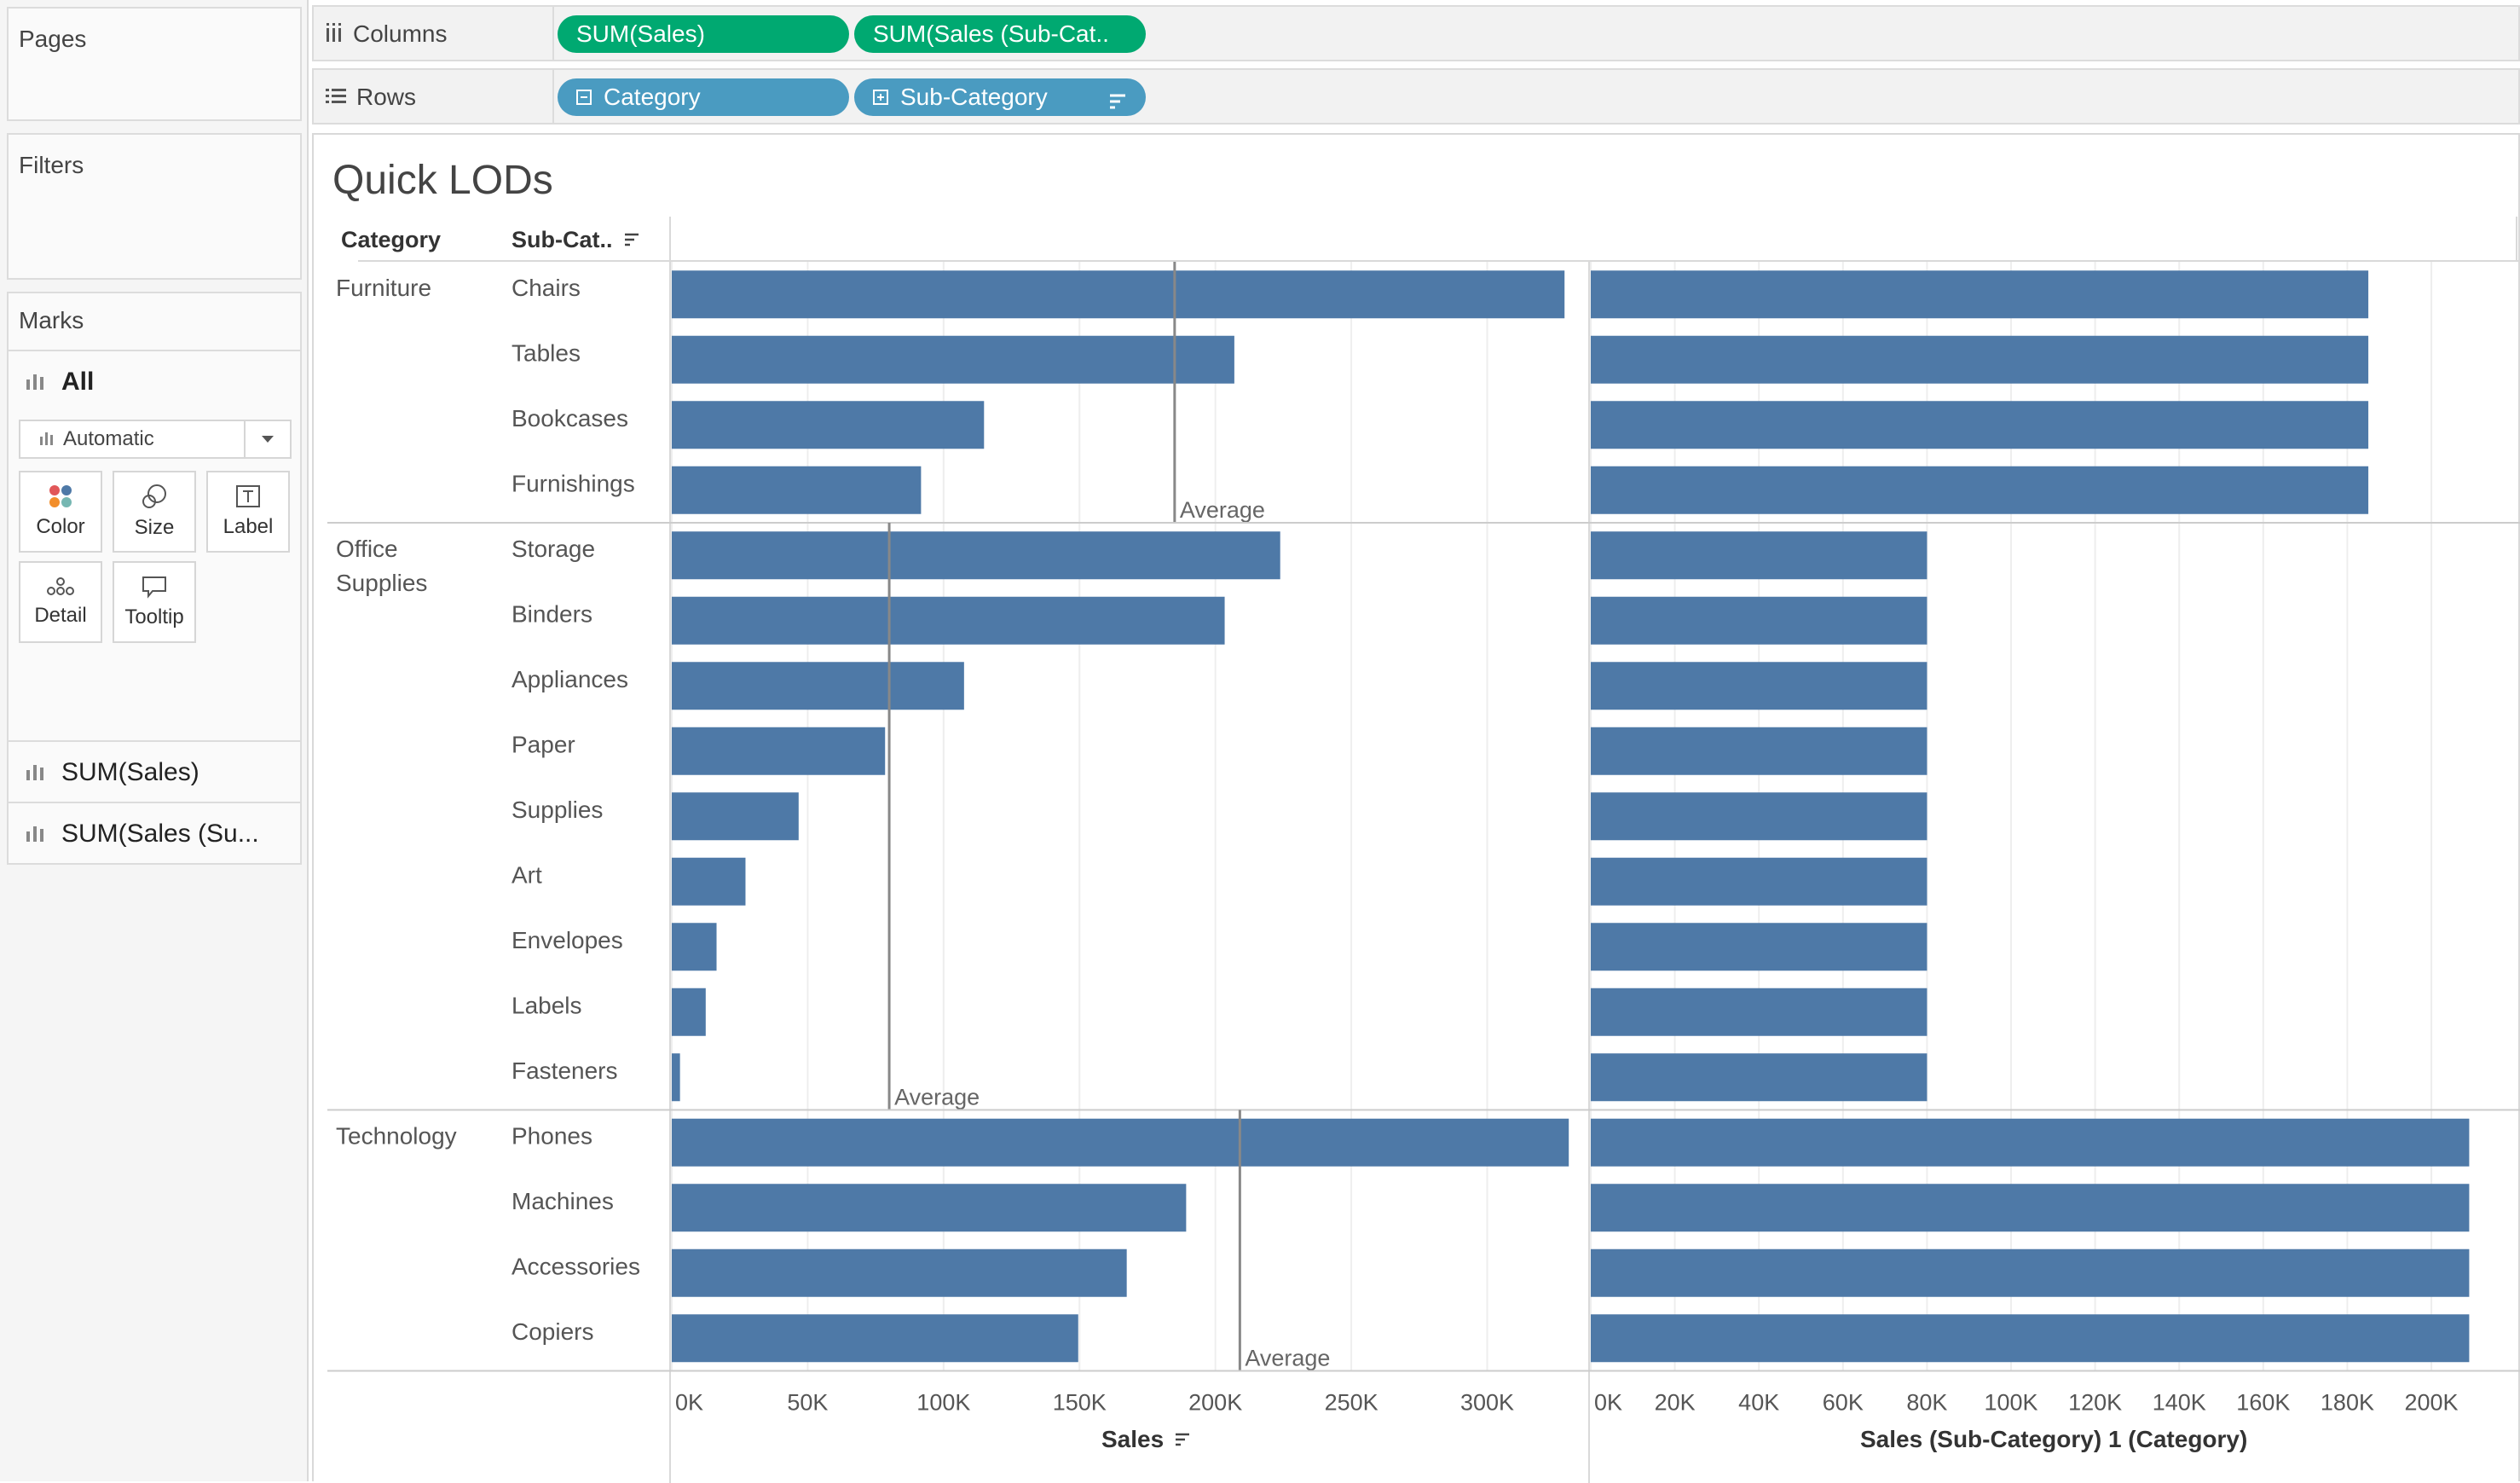 The height and width of the screenshot is (1483, 2520). Describe the element at coordinates (53, 39) in the screenshot. I see `pages-title: Pages` at that location.